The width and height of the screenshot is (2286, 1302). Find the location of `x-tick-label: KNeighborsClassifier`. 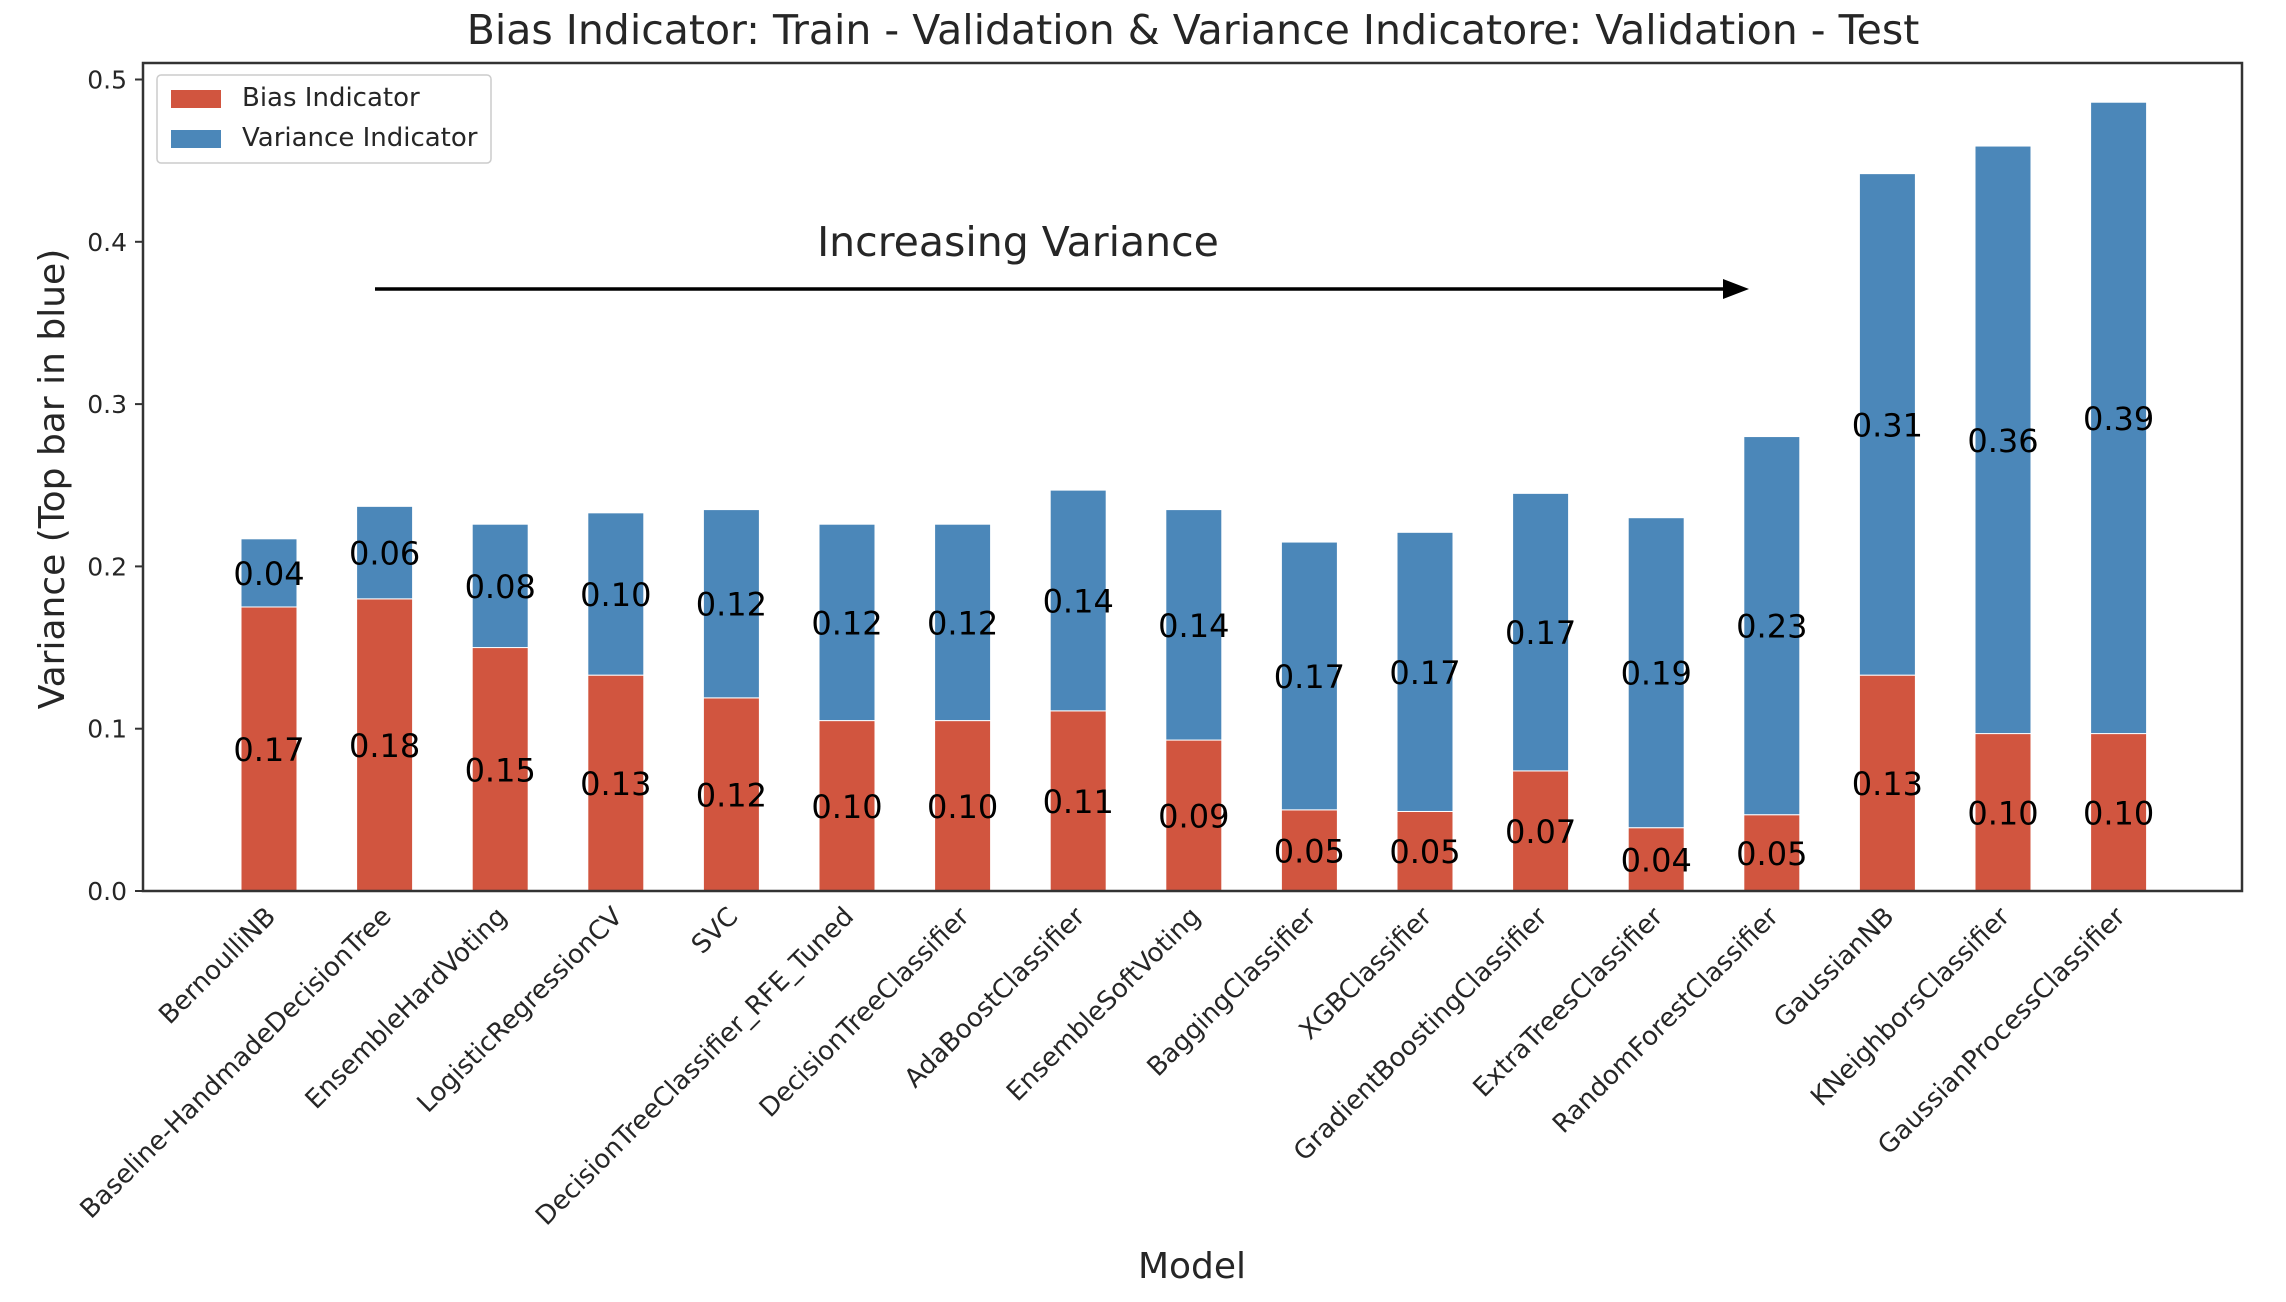

x-tick-label: KNeighborsClassifier is located at coordinates (1910, 1007).